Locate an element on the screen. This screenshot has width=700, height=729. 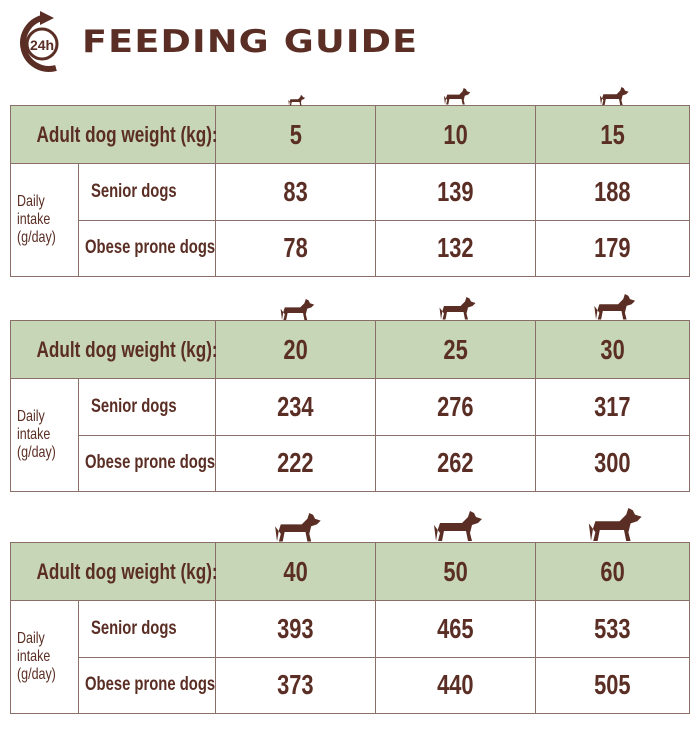
senior-value-cell: 188 is located at coordinates (612, 192).